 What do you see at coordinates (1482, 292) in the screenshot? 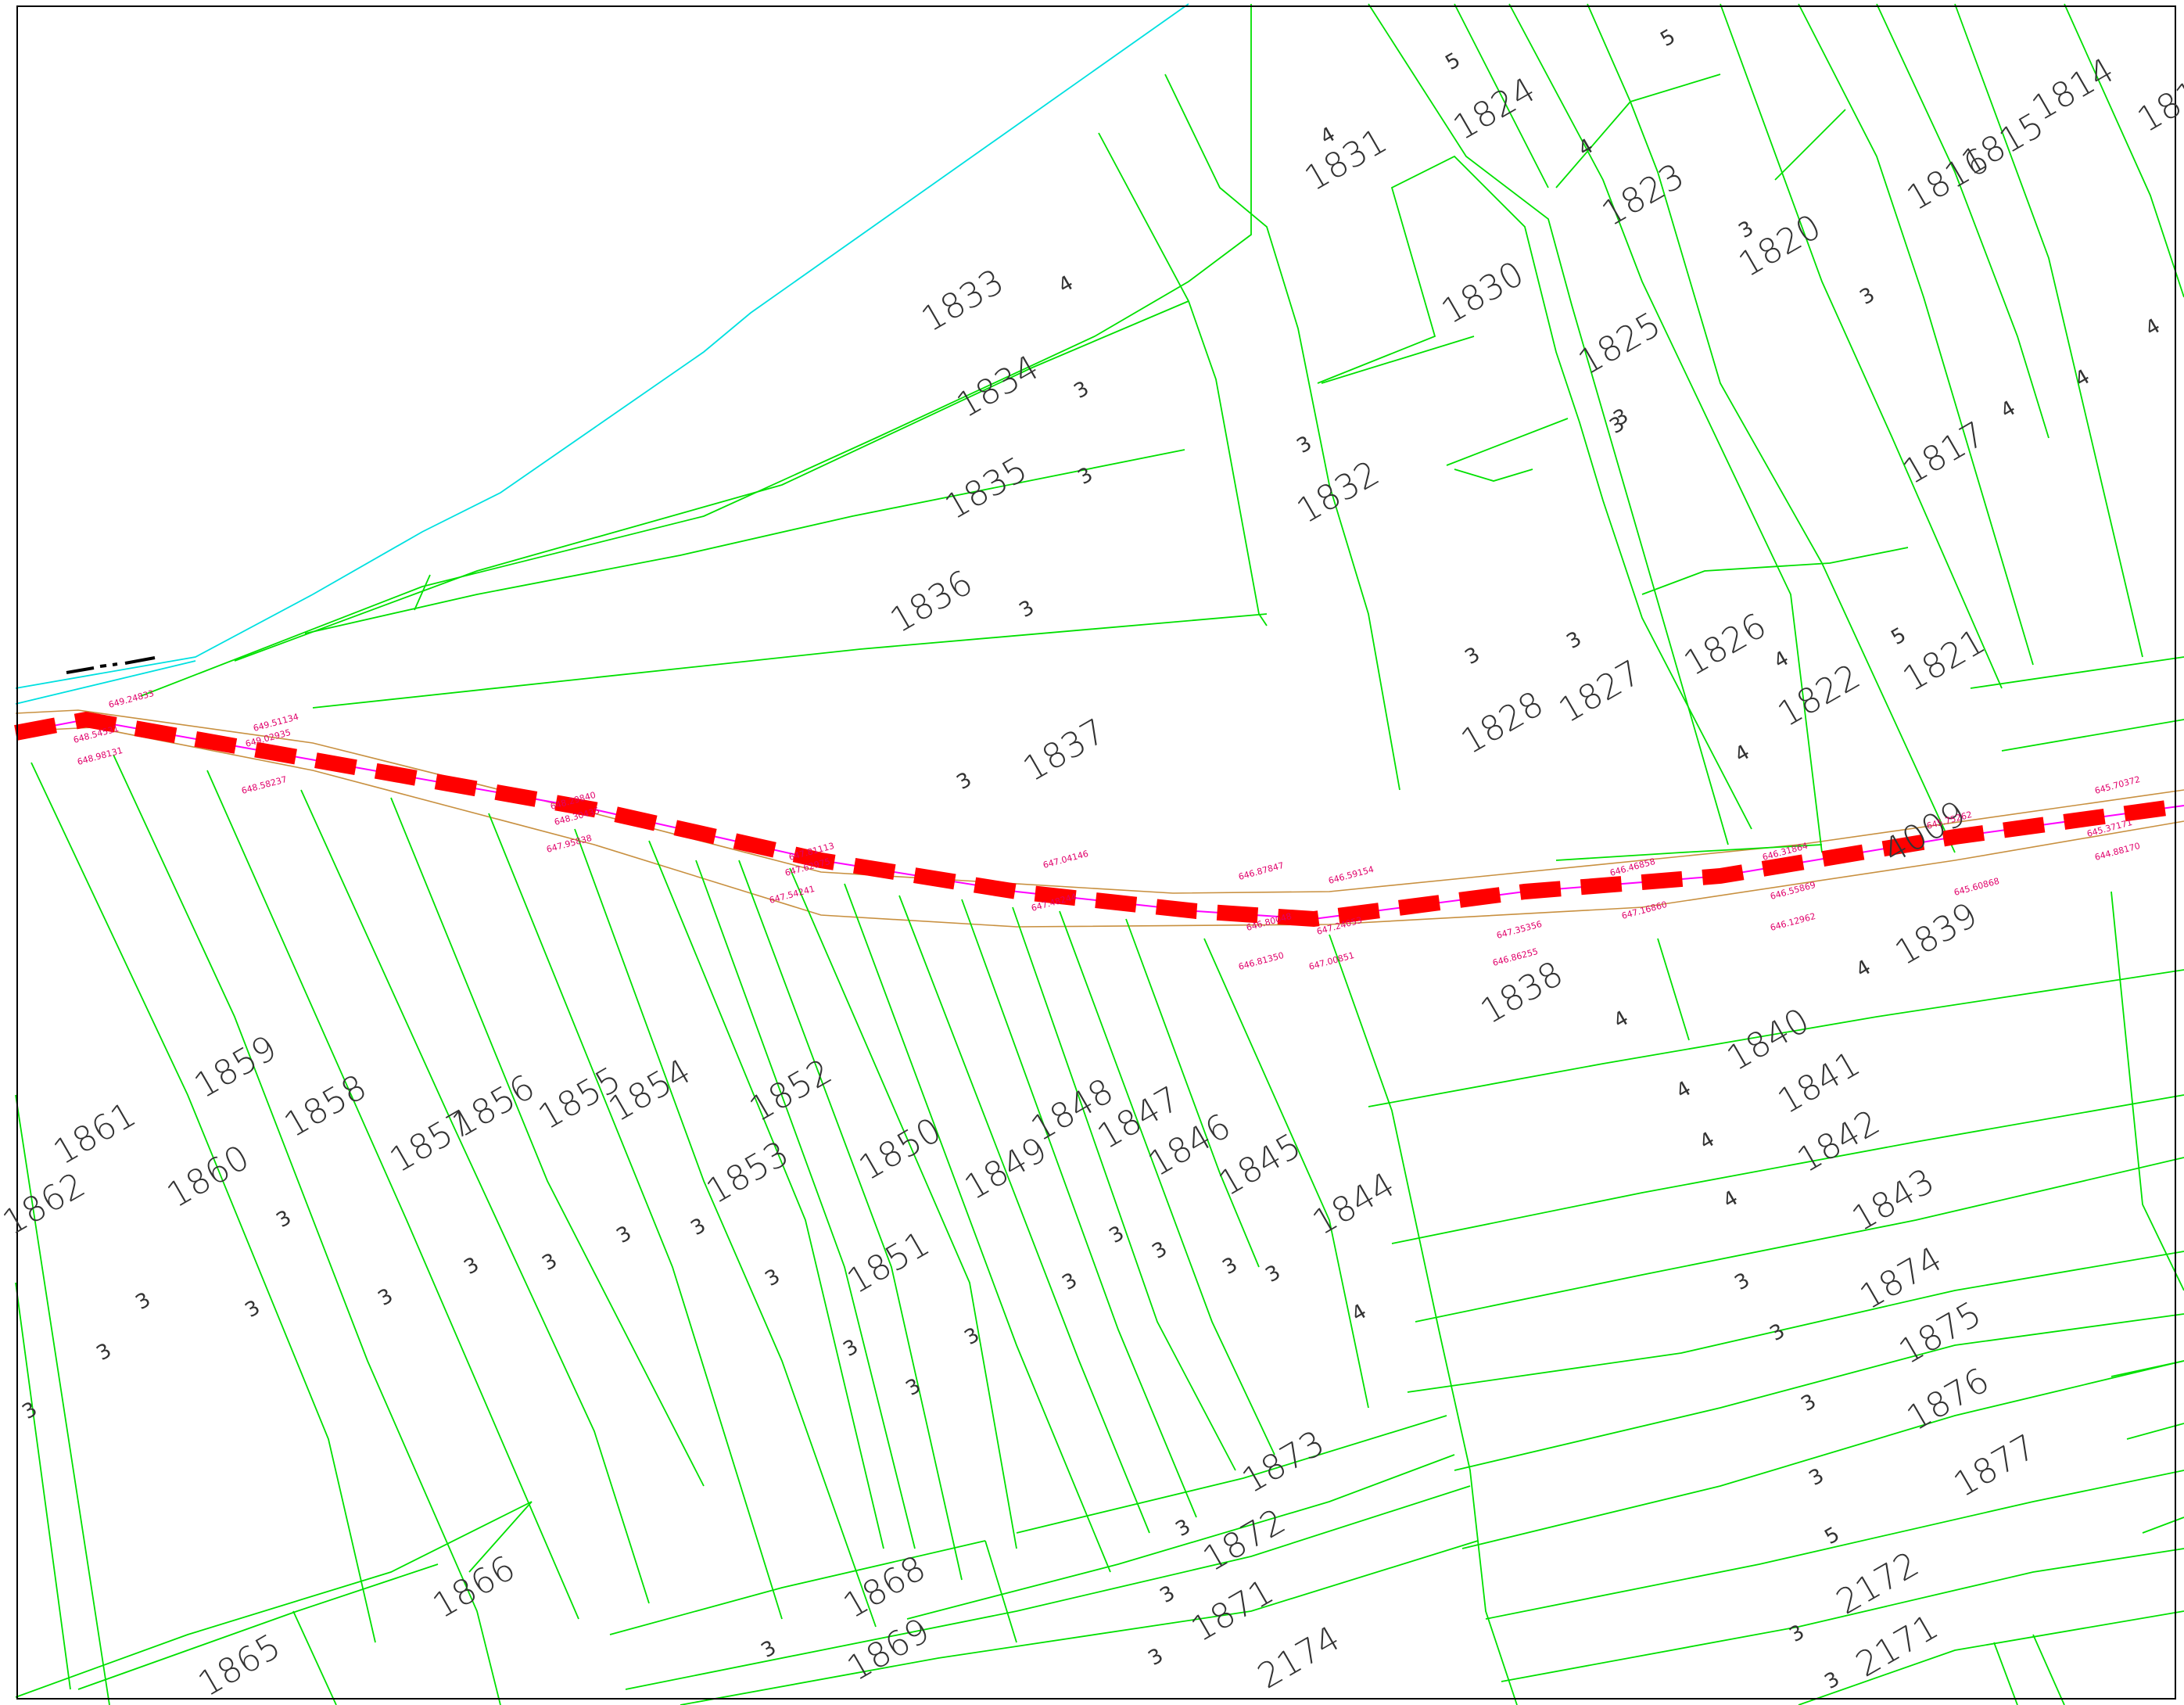
I see `parcel-label: 1830` at bounding box center [1482, 292].